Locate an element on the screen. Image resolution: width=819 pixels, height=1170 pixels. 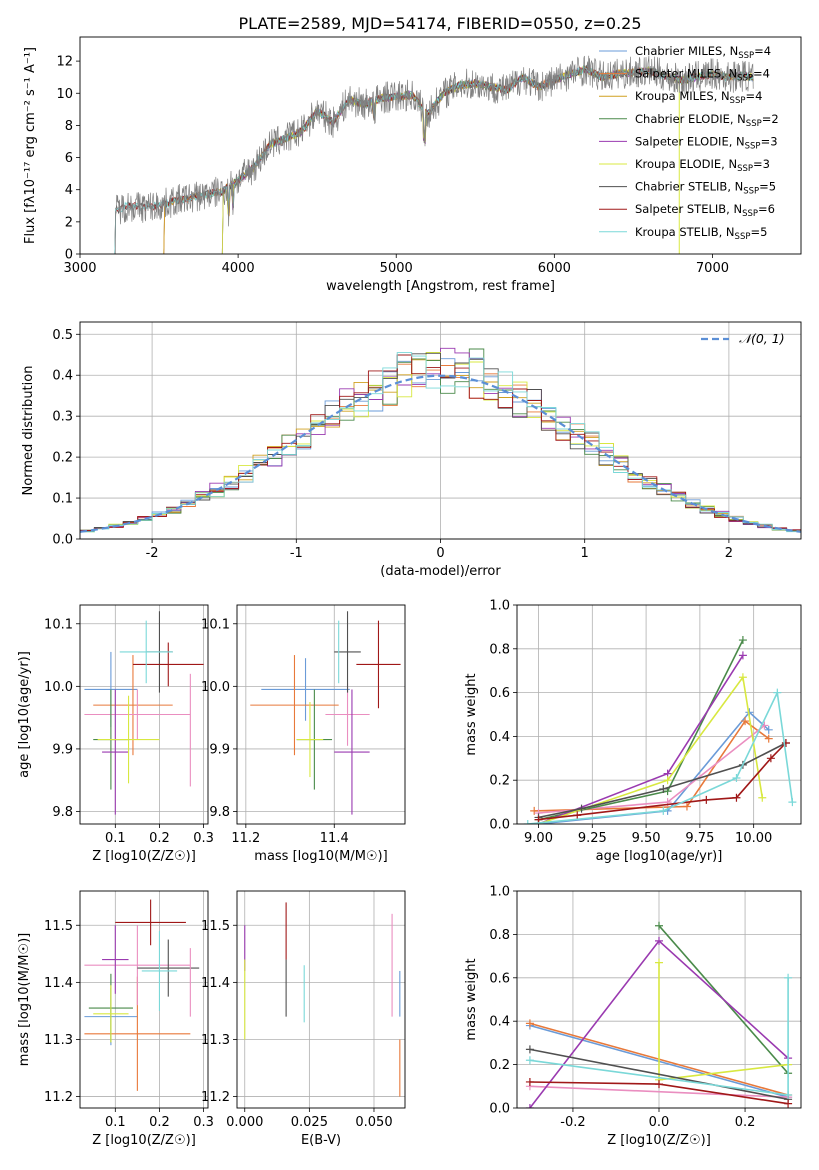
y-tick-label: 2 is located at coordinates (69, 222).